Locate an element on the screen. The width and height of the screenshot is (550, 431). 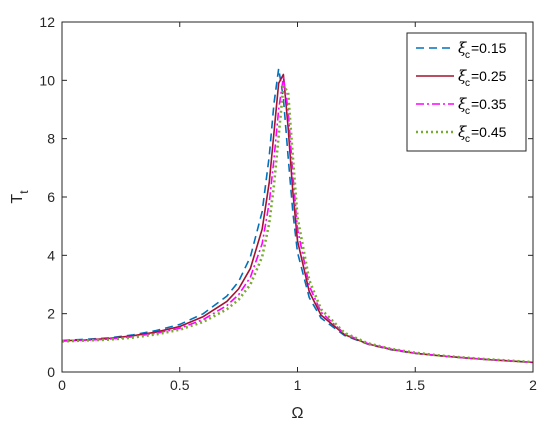
y-axis-label-main: T is located at coordinates (17, 199).